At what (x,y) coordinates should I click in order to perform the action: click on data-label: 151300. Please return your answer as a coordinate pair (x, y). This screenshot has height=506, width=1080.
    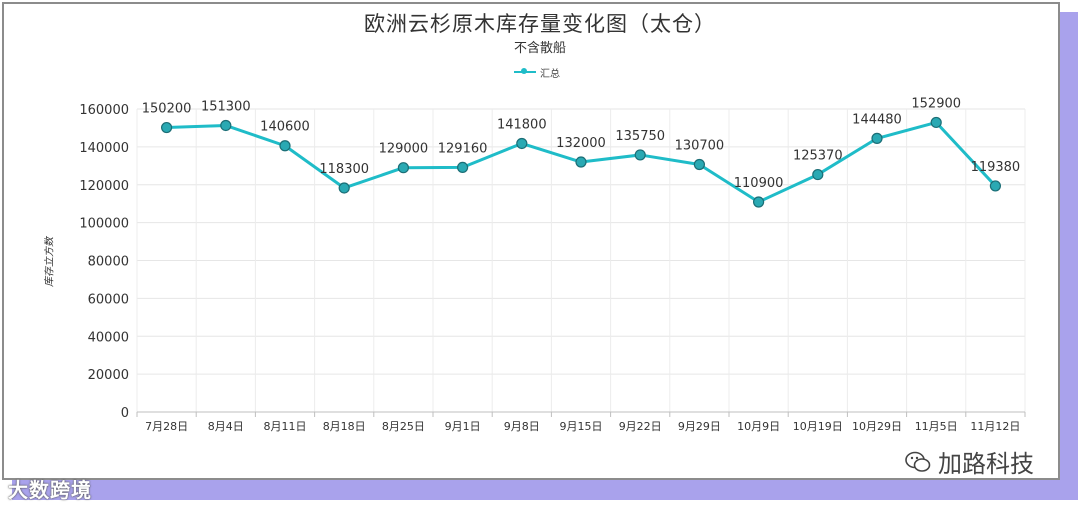
    Looking at the image, I should click on (226, 106).